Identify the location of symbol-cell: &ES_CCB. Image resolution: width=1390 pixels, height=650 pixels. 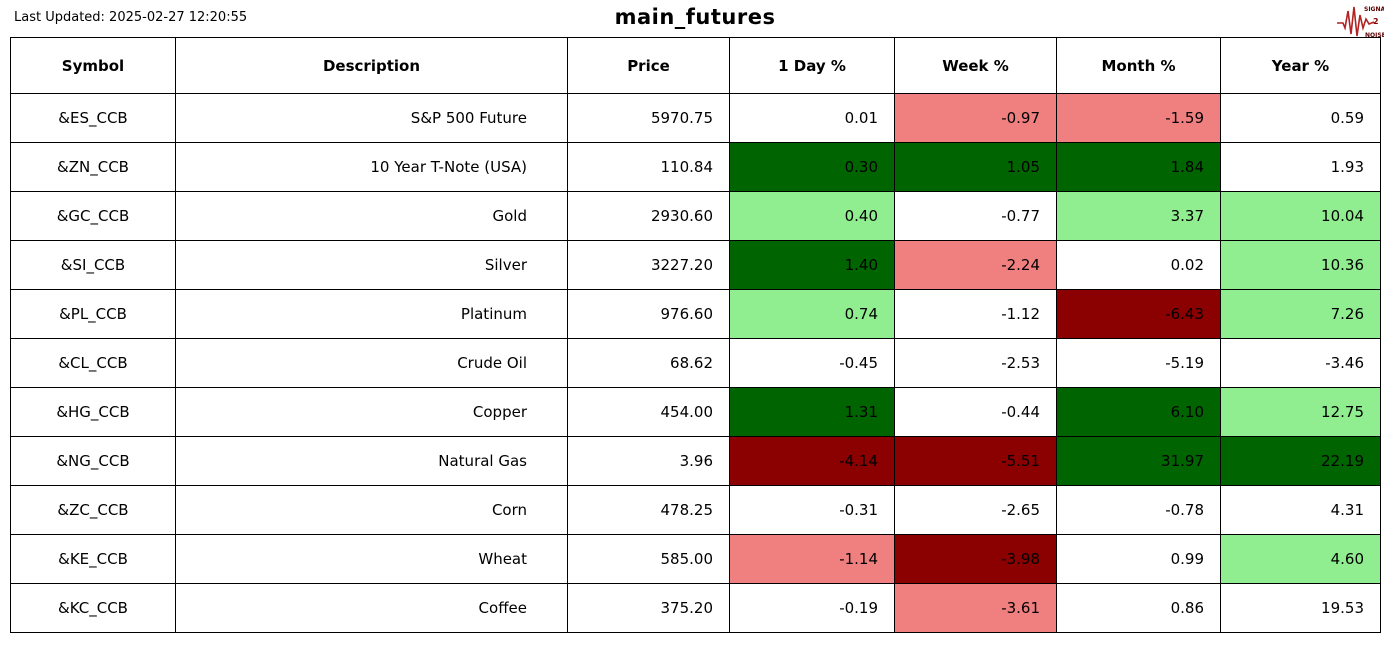
(93, 118).